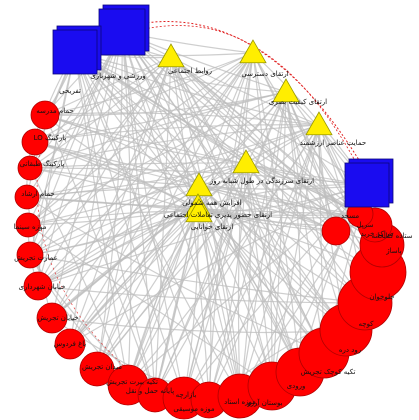  I want to click on node-label: خیابان شهرداری, so click(42, 287).